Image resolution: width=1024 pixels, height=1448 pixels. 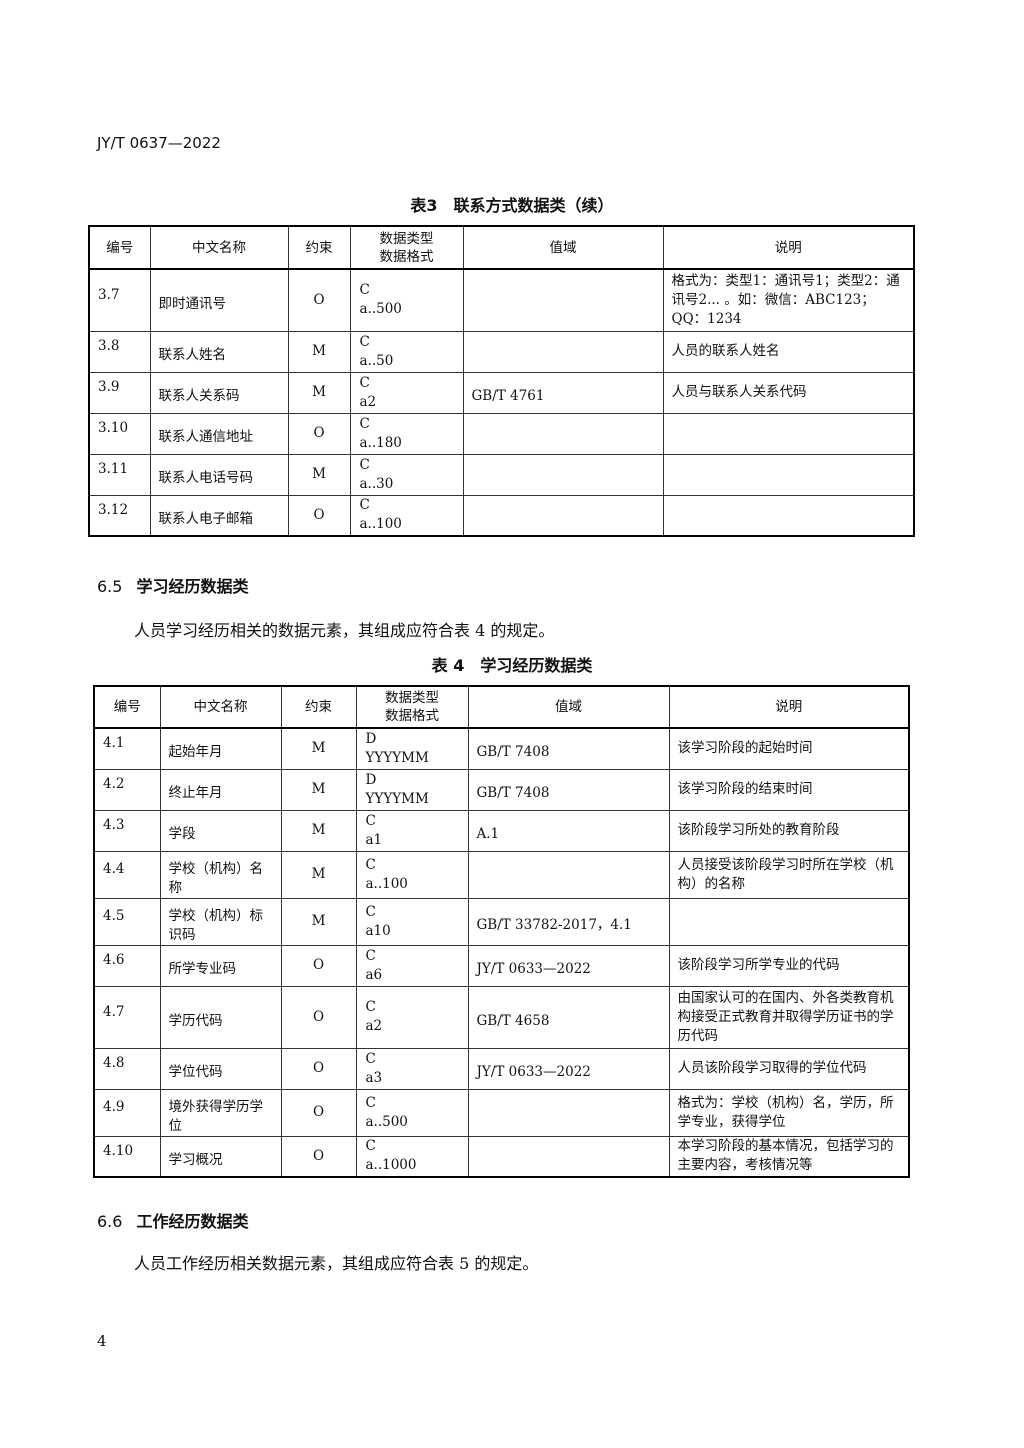 What do you see at coordinates (220, 874) in the screenshot?
I see `table-cell: 学校（机构）名称` at bounding box center [220, 874].